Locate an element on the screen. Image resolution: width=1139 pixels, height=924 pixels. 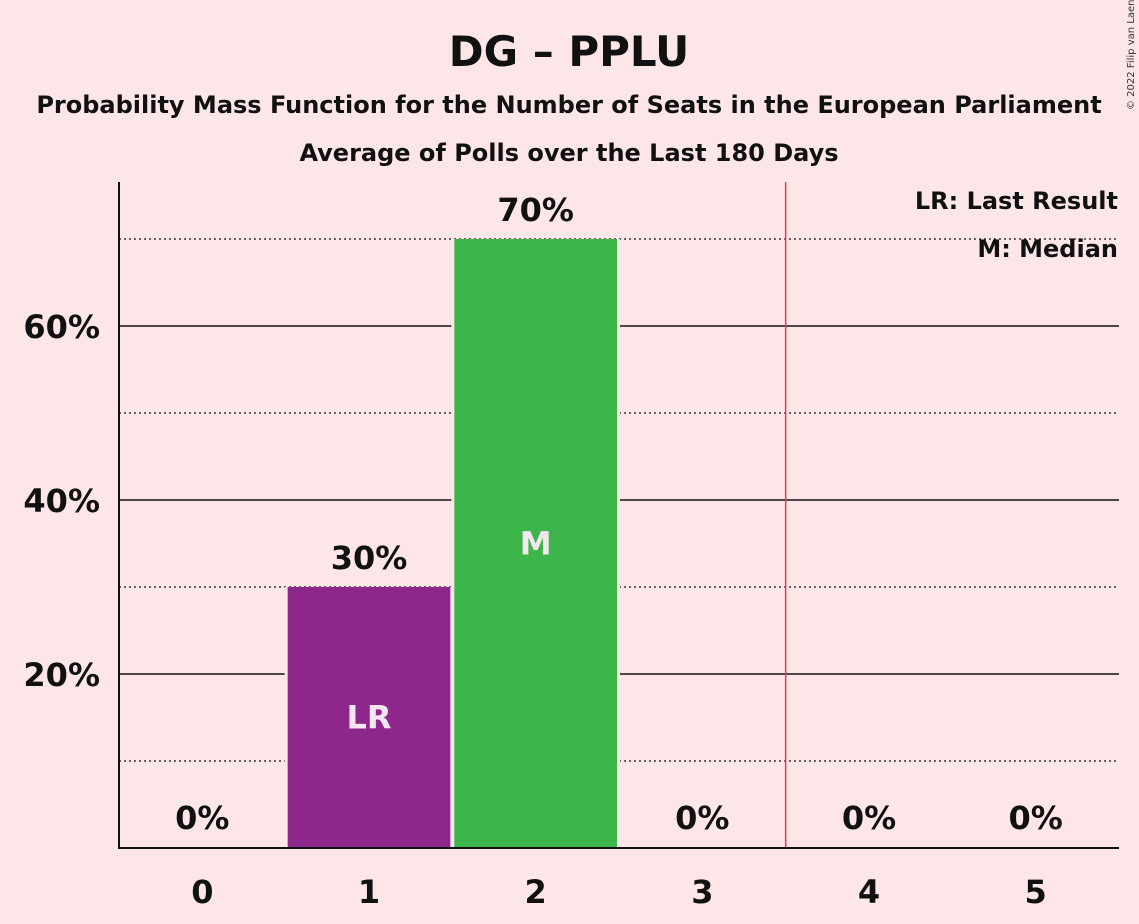
x-tick-label-5: 5 is located at coordinates (1036, 892).